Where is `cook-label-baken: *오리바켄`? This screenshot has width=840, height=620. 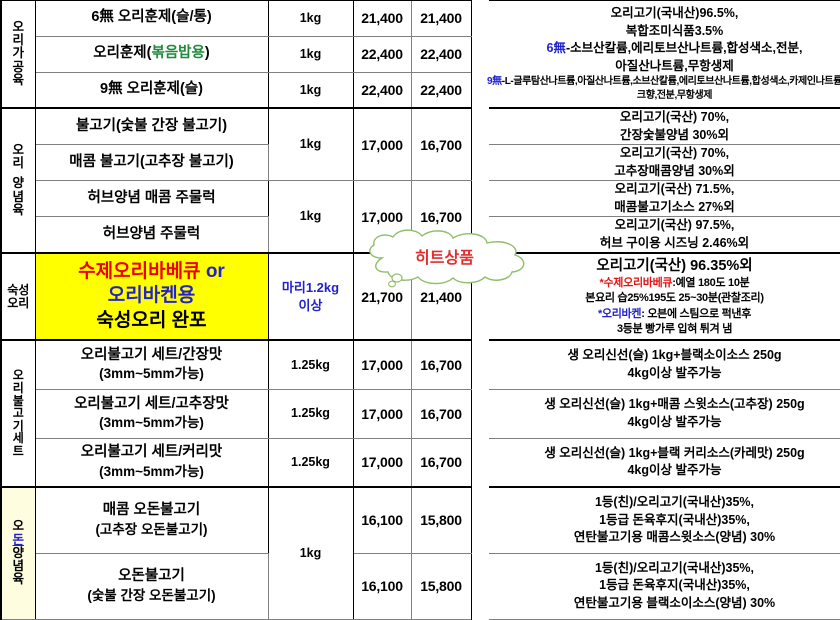
cook-label-baken: *오리바켄 is located at coordinates (619, 313).